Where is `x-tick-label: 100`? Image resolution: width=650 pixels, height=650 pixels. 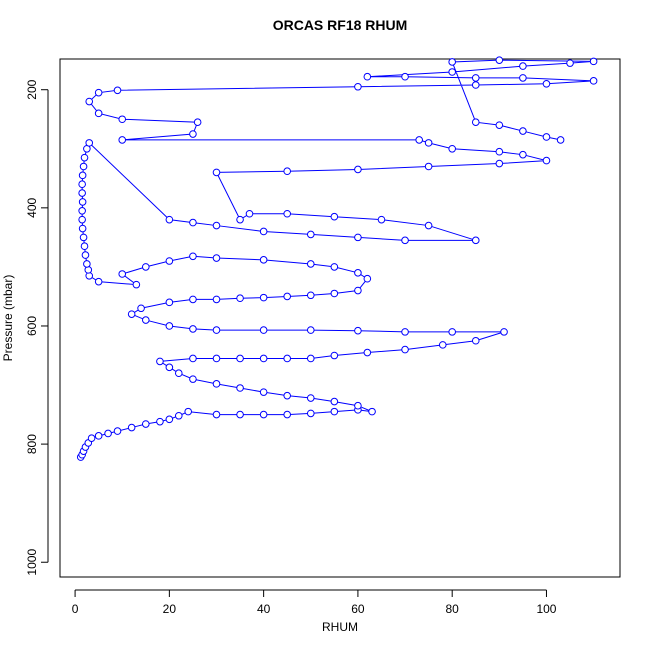
x-tick-label: 100 is located at coordinates (546, 609).